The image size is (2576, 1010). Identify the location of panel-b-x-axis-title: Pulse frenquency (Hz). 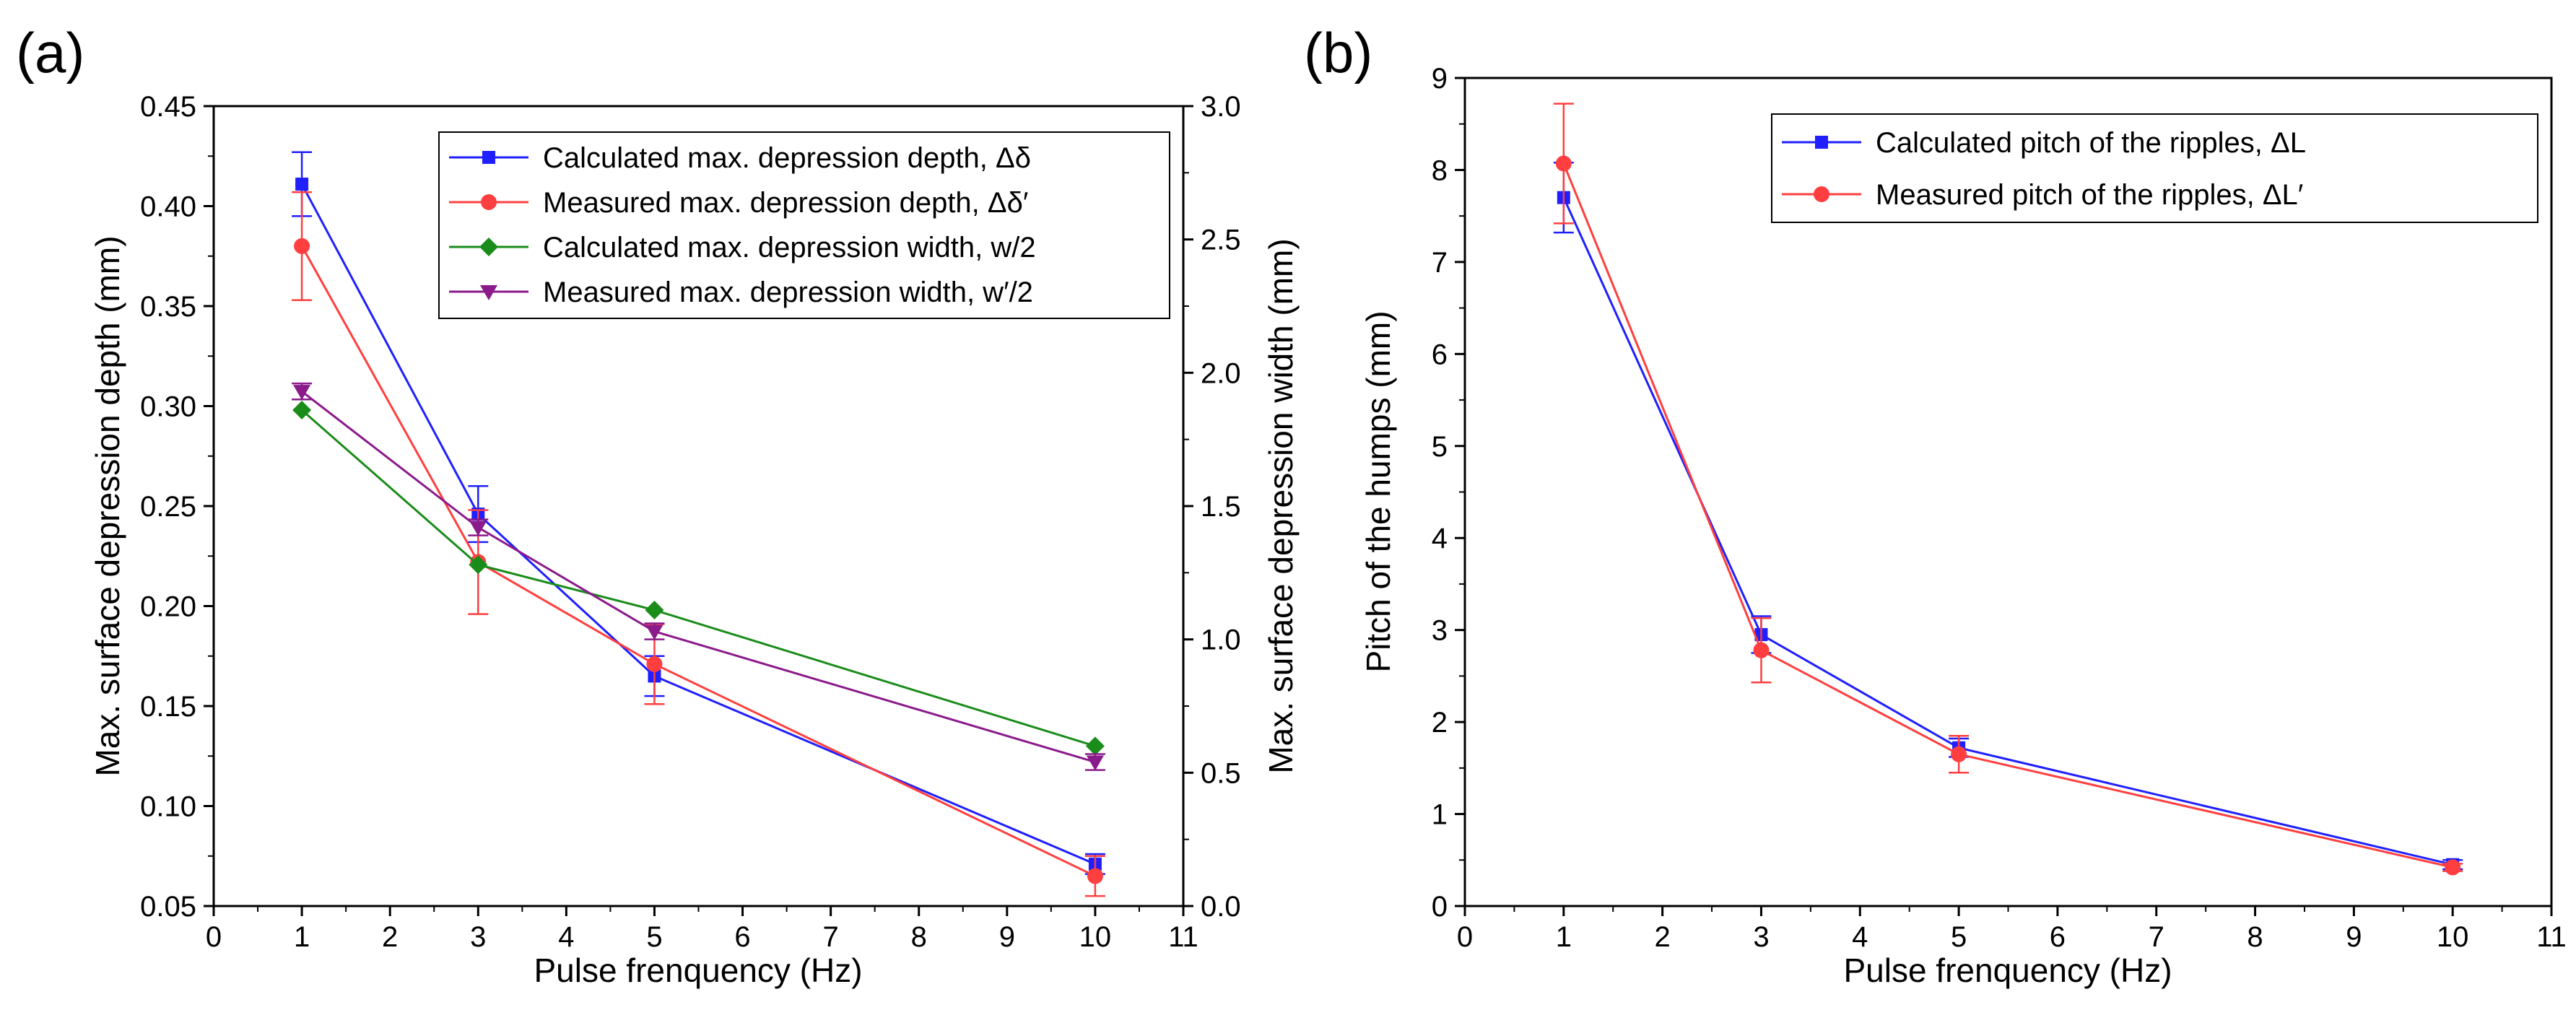
(2007, 970).